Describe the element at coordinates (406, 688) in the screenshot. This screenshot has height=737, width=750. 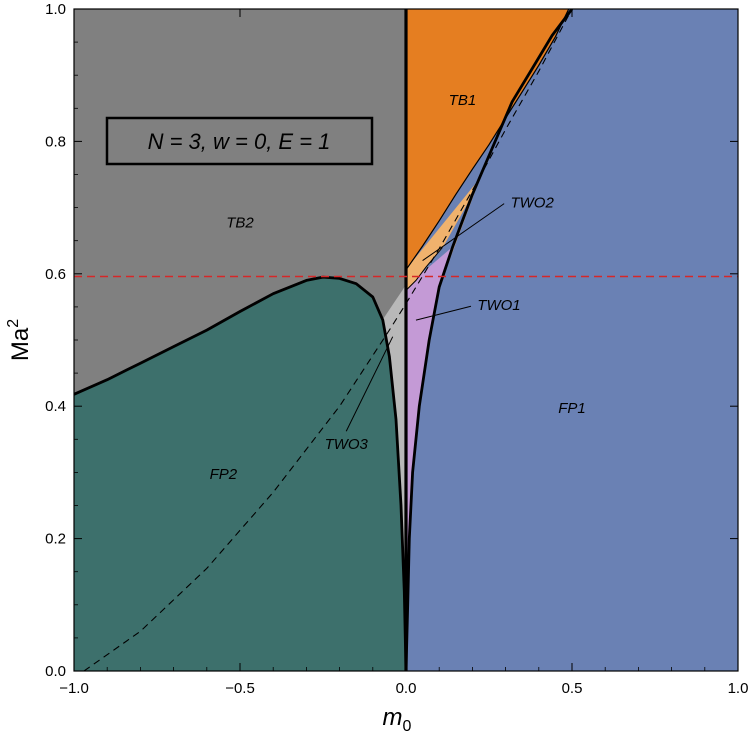
I see `x-tick-label: 0.0` at that location.